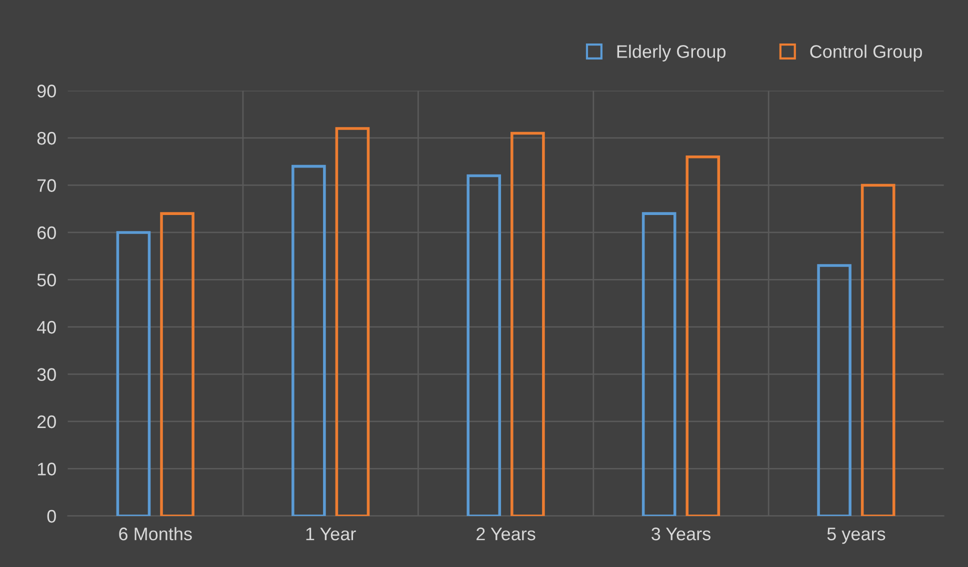  Describe the element at coordinates (46, 233) in the screenshot. I see `y-tick-label: 60` at that location.